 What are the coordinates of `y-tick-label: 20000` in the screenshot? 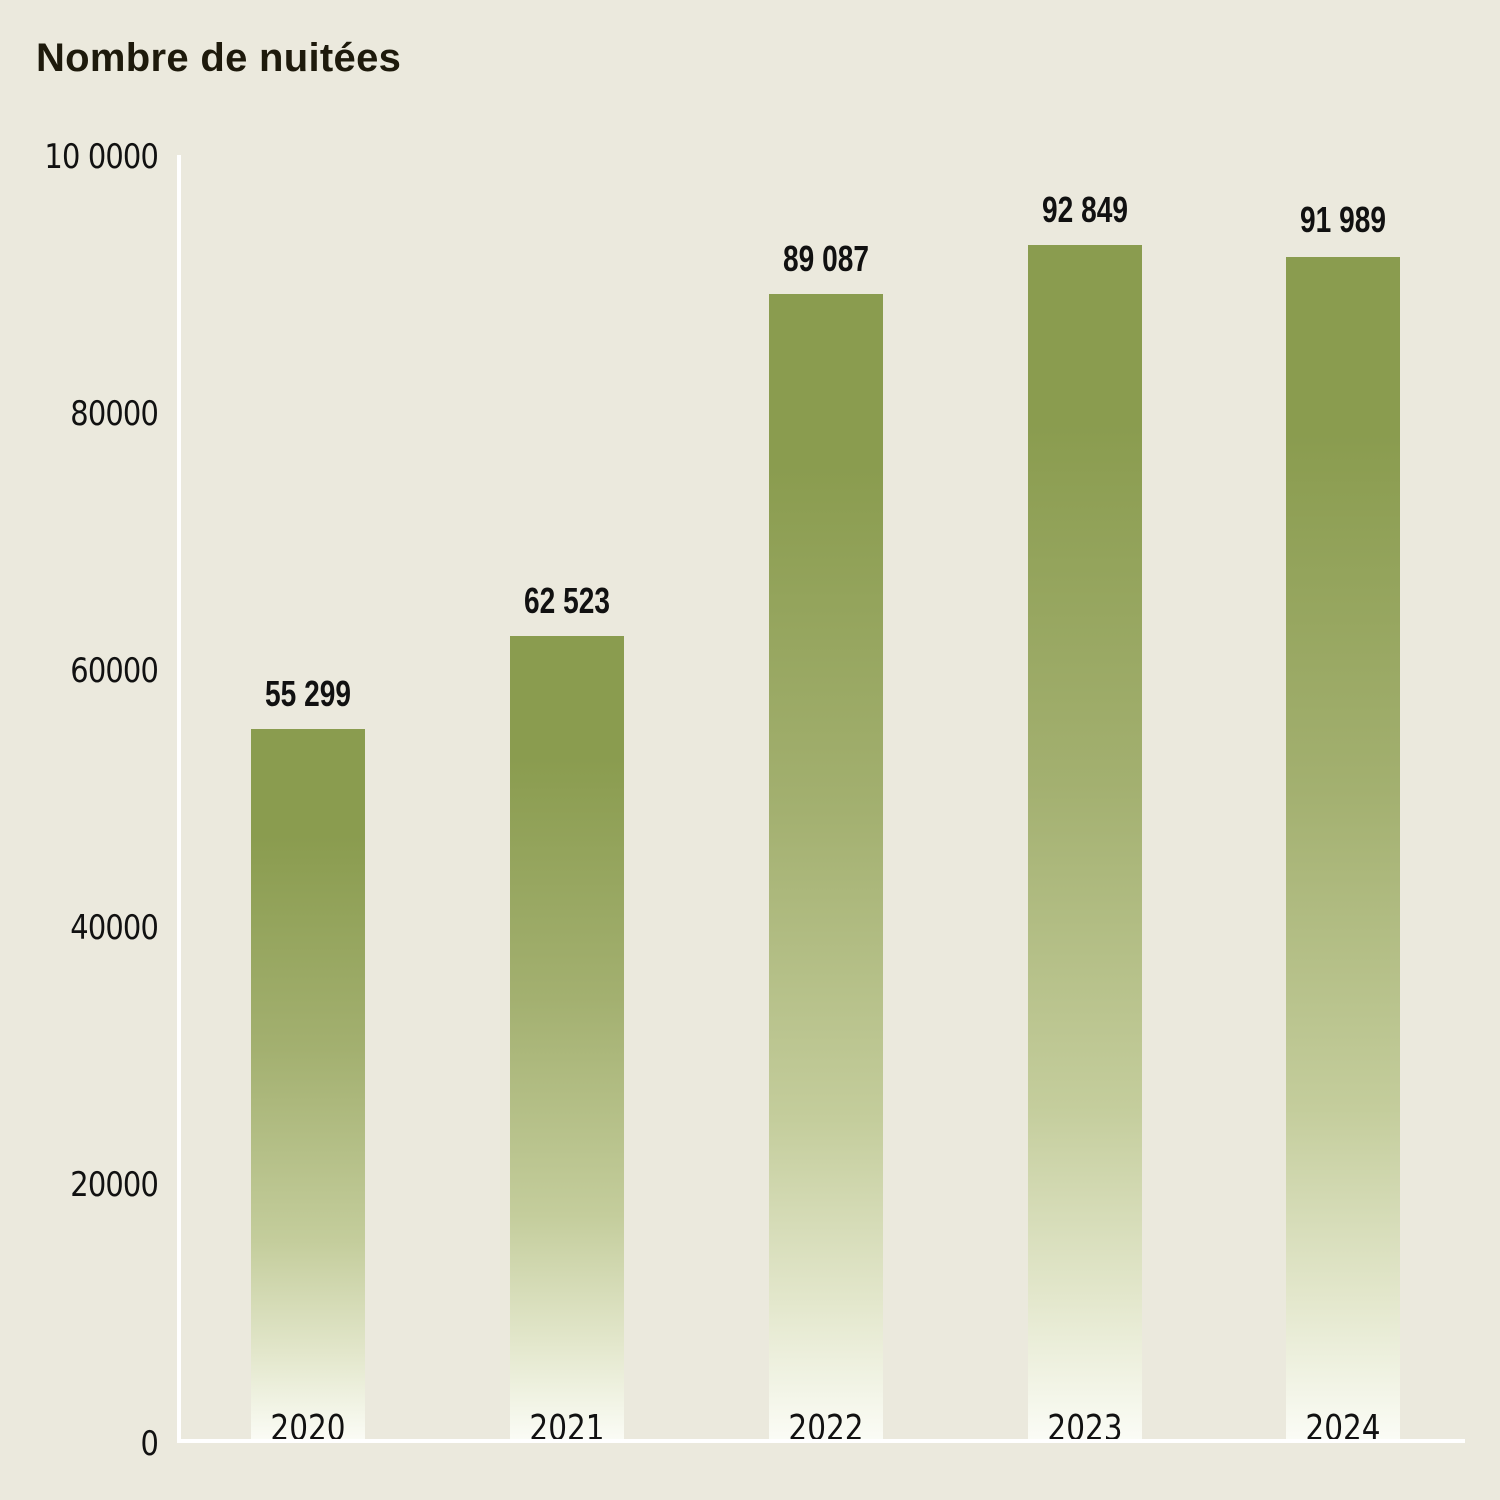 It's located at (114, 1185).